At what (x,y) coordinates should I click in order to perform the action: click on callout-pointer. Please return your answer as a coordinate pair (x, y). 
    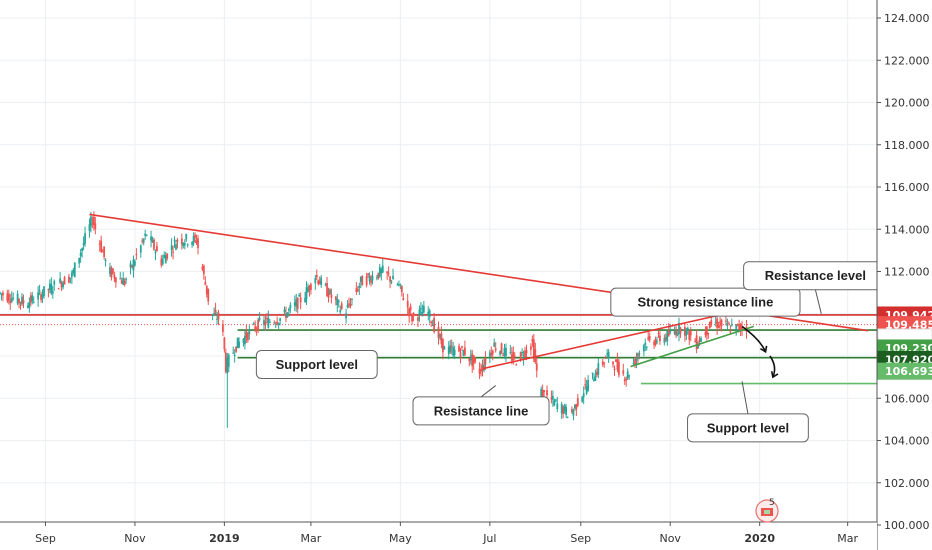
    Looking at the image, I should click on (818, 301).